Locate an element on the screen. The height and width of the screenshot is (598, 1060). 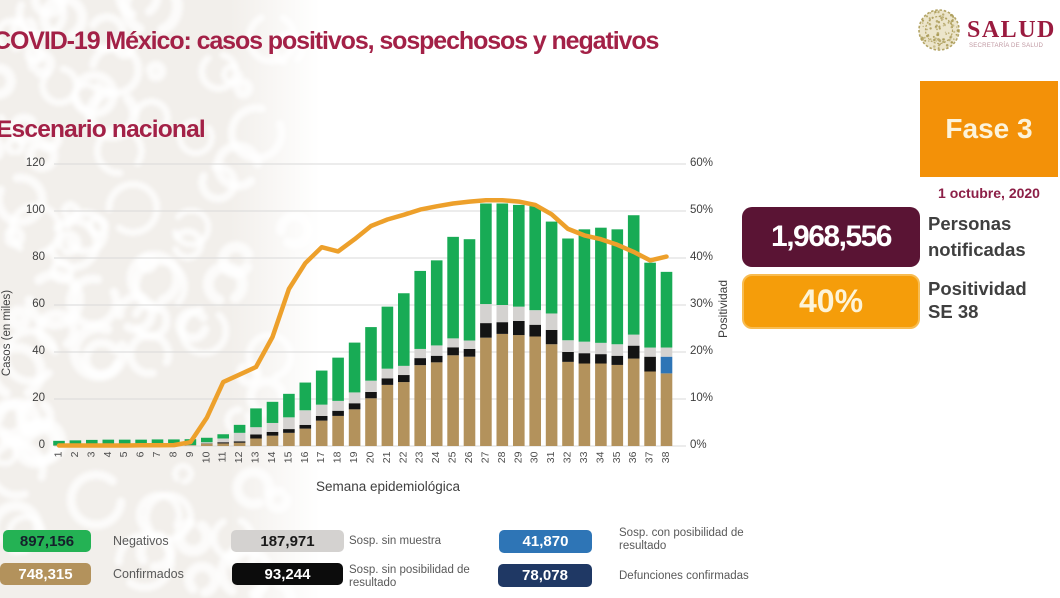
svg-text: 12 is located at coordinates (239, 457).